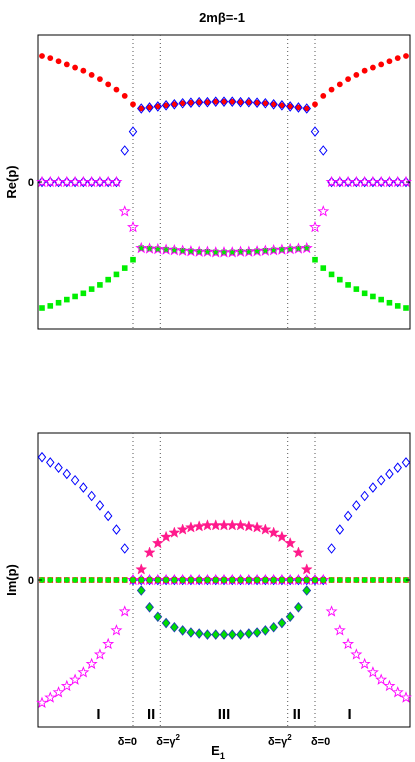 This screenshot has height=762, width=415. What do you see at coordinates (31, 183) in the screenshot?
I see `re-p-y-tick-label-0: 0` at bounding box center [31, 183].